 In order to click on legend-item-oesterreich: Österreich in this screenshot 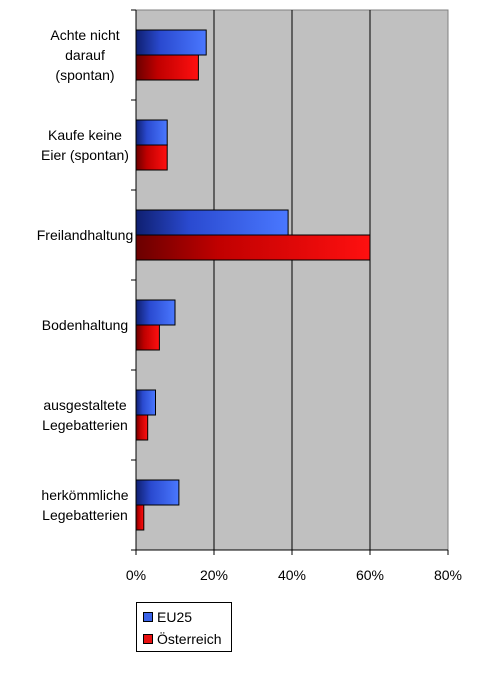, I will do `click(182, 639)`.